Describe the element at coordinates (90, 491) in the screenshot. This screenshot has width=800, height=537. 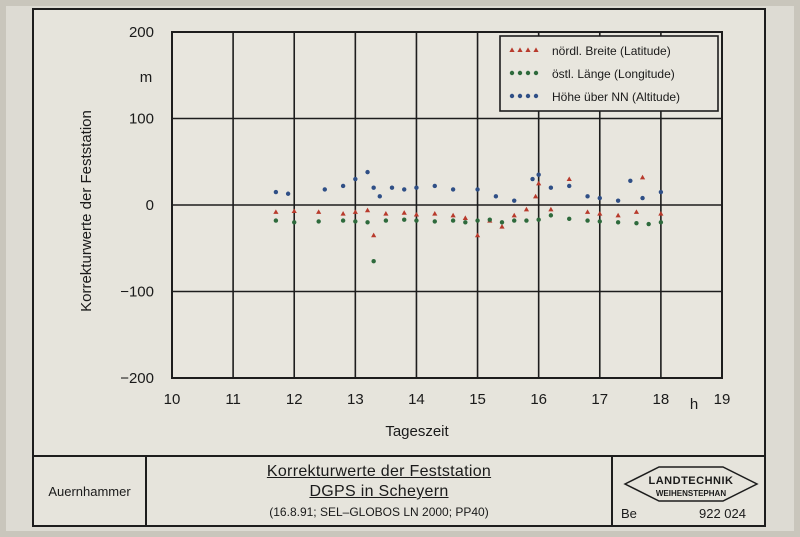
I see `author-cell: Auernhammer` at that location.